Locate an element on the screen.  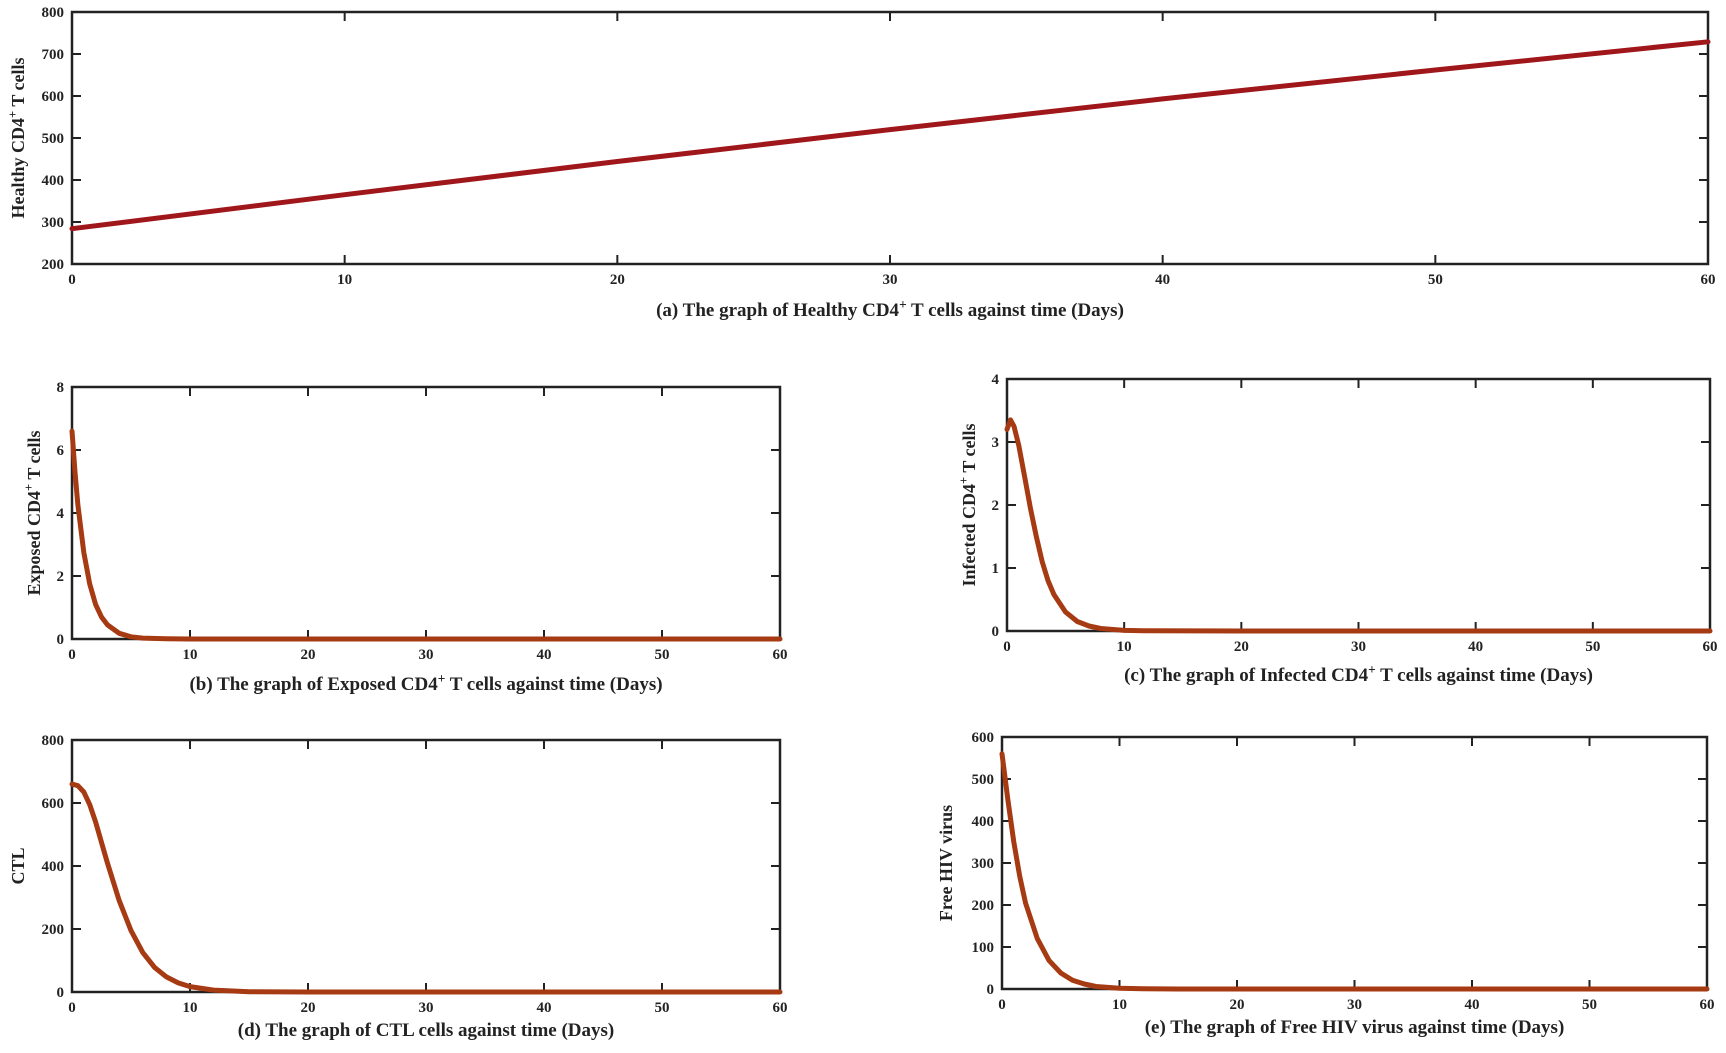
y-tick-label: 1 is located at coordinates (996, 569).